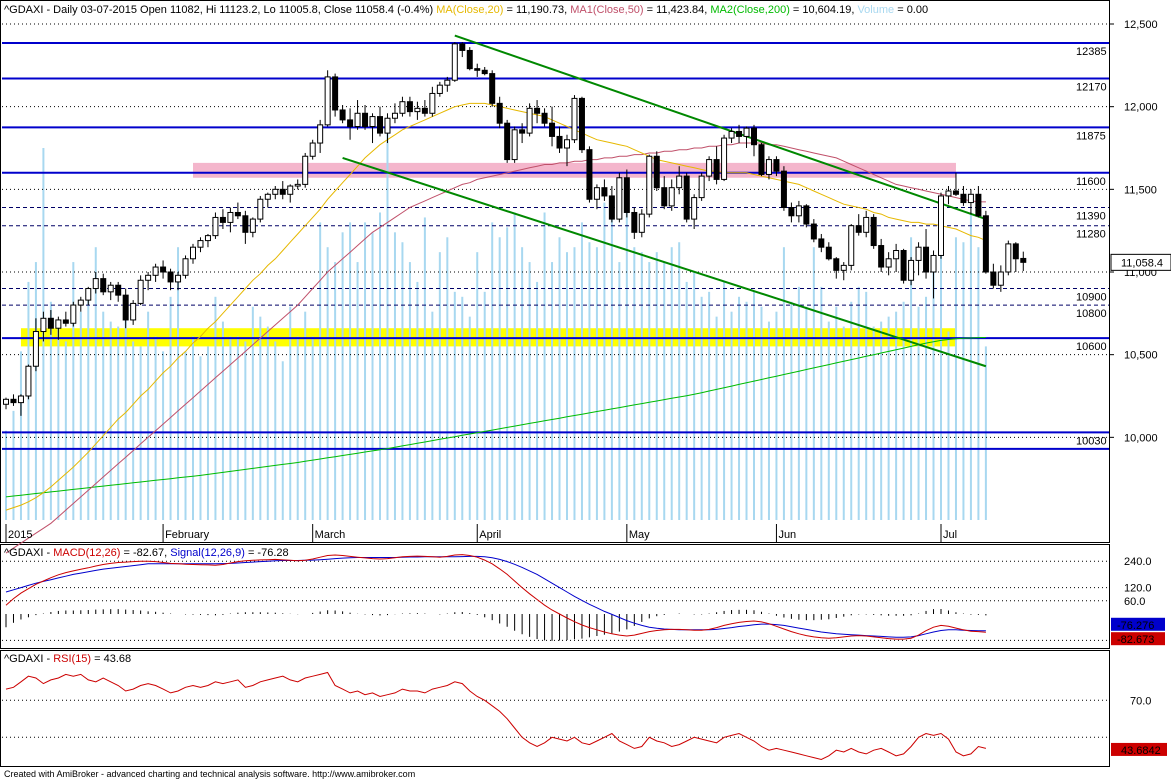 This screenshot has height=781, width=1171. I want to click on ma200-value: = 10,604.19,, so click(824, 10).